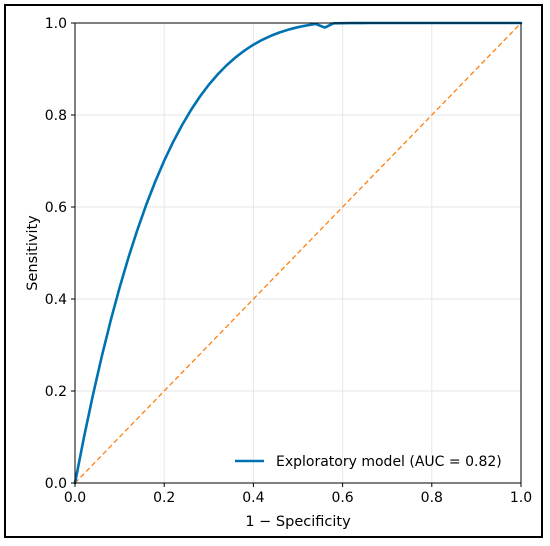 The width and height of the screenshot is (550, 546). I want to click on y-tick-label: 0.8, so click(56, 116).